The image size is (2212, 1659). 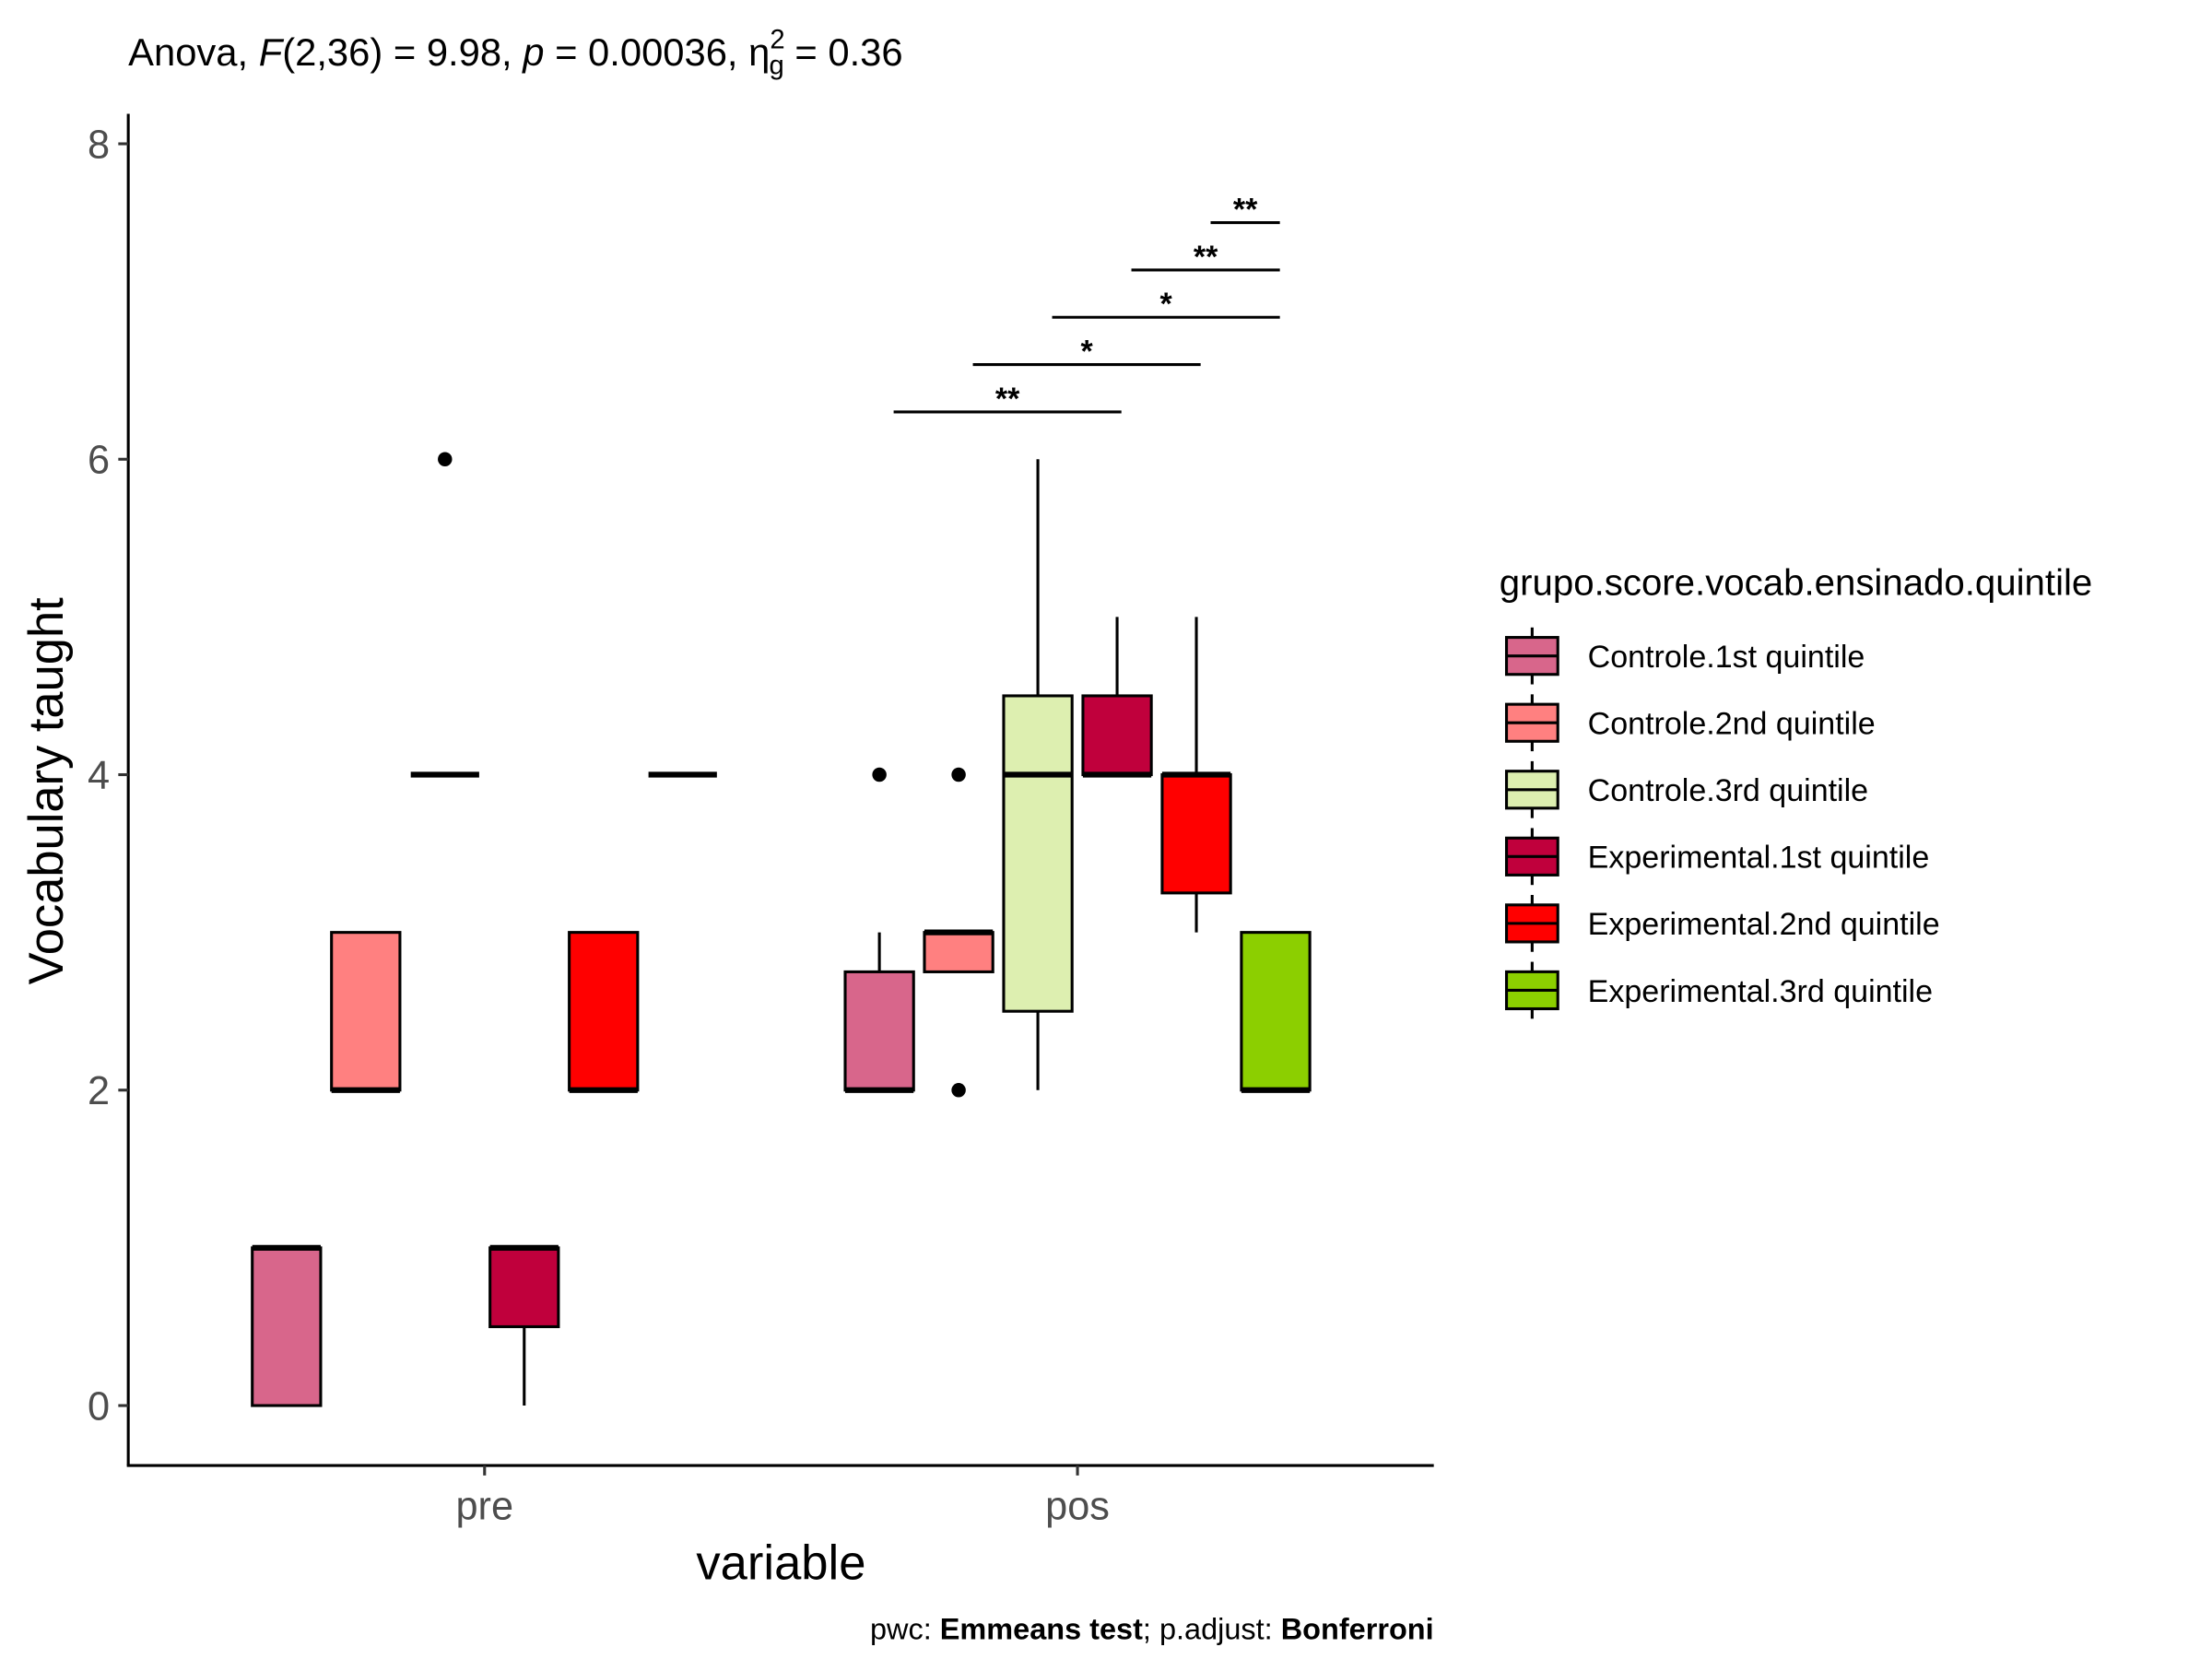 I want to click on text-segment: g, so click(x=777, y=65).